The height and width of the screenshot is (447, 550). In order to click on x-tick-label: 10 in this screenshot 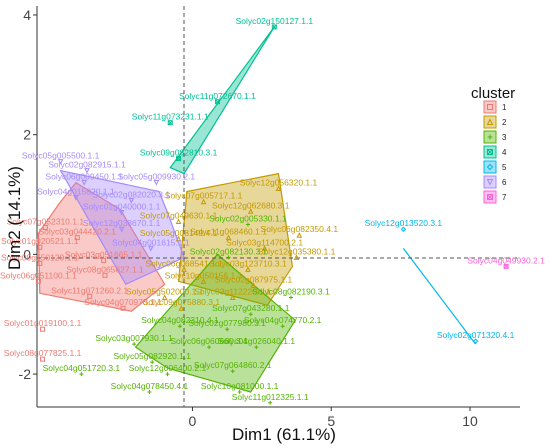, I will do `click(470, 421)`.